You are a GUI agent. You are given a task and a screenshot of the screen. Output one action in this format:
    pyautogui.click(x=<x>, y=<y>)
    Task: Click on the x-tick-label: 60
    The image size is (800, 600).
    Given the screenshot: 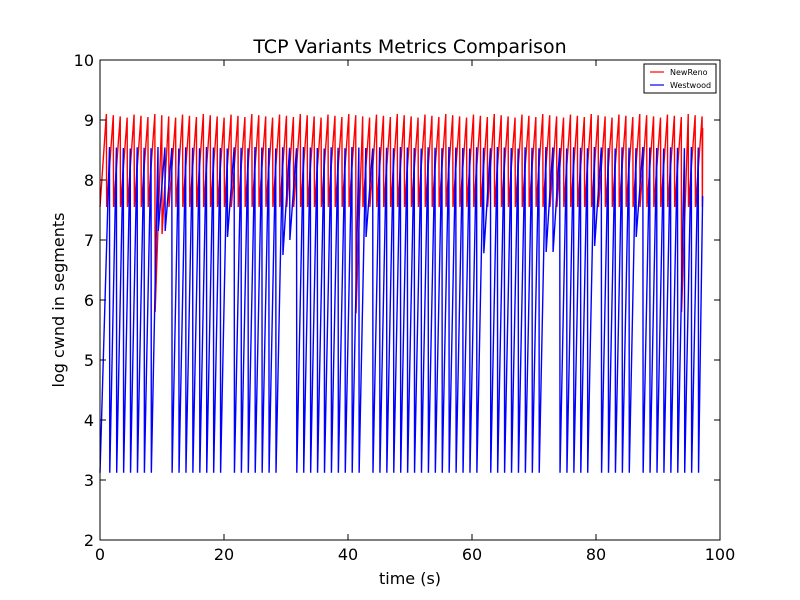 What is the action you would take?
    pyautogui.click(x=472, y=554)
    